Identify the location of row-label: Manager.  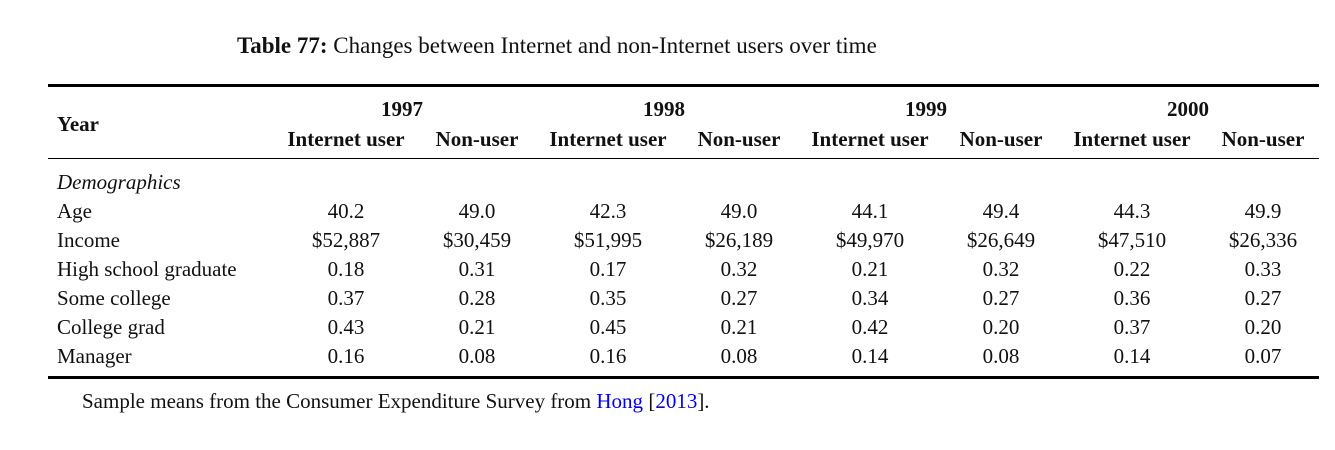
(94, 356).